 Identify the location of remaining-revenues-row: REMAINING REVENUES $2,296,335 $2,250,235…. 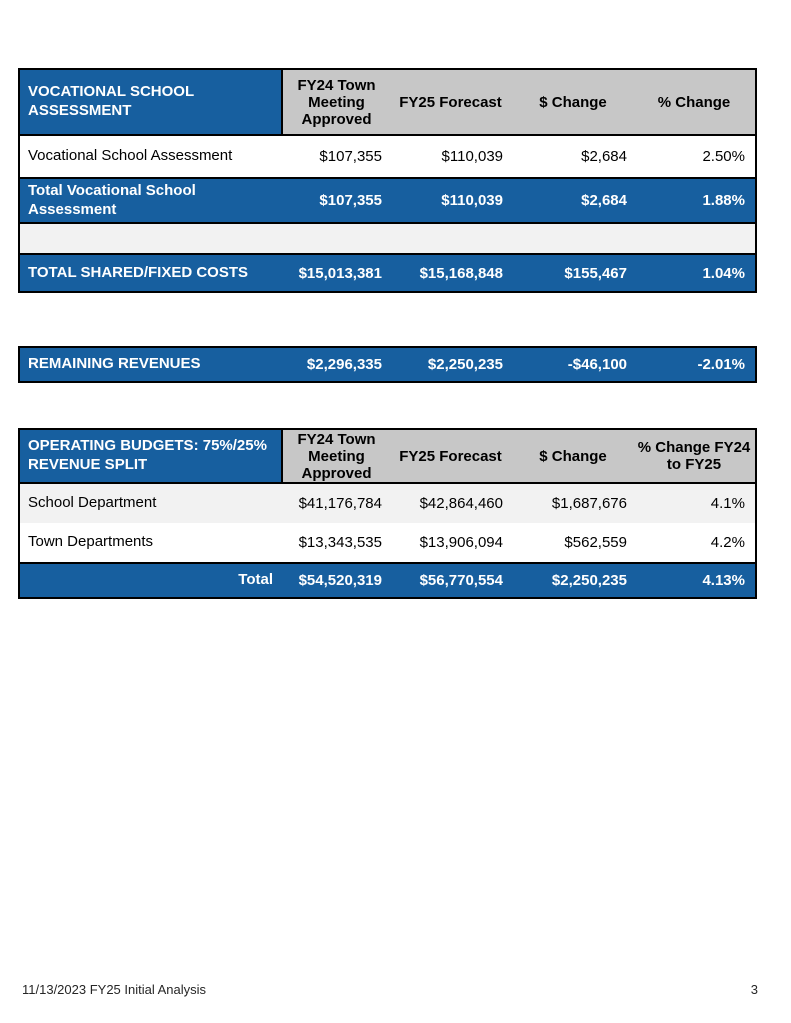
(387, 364).